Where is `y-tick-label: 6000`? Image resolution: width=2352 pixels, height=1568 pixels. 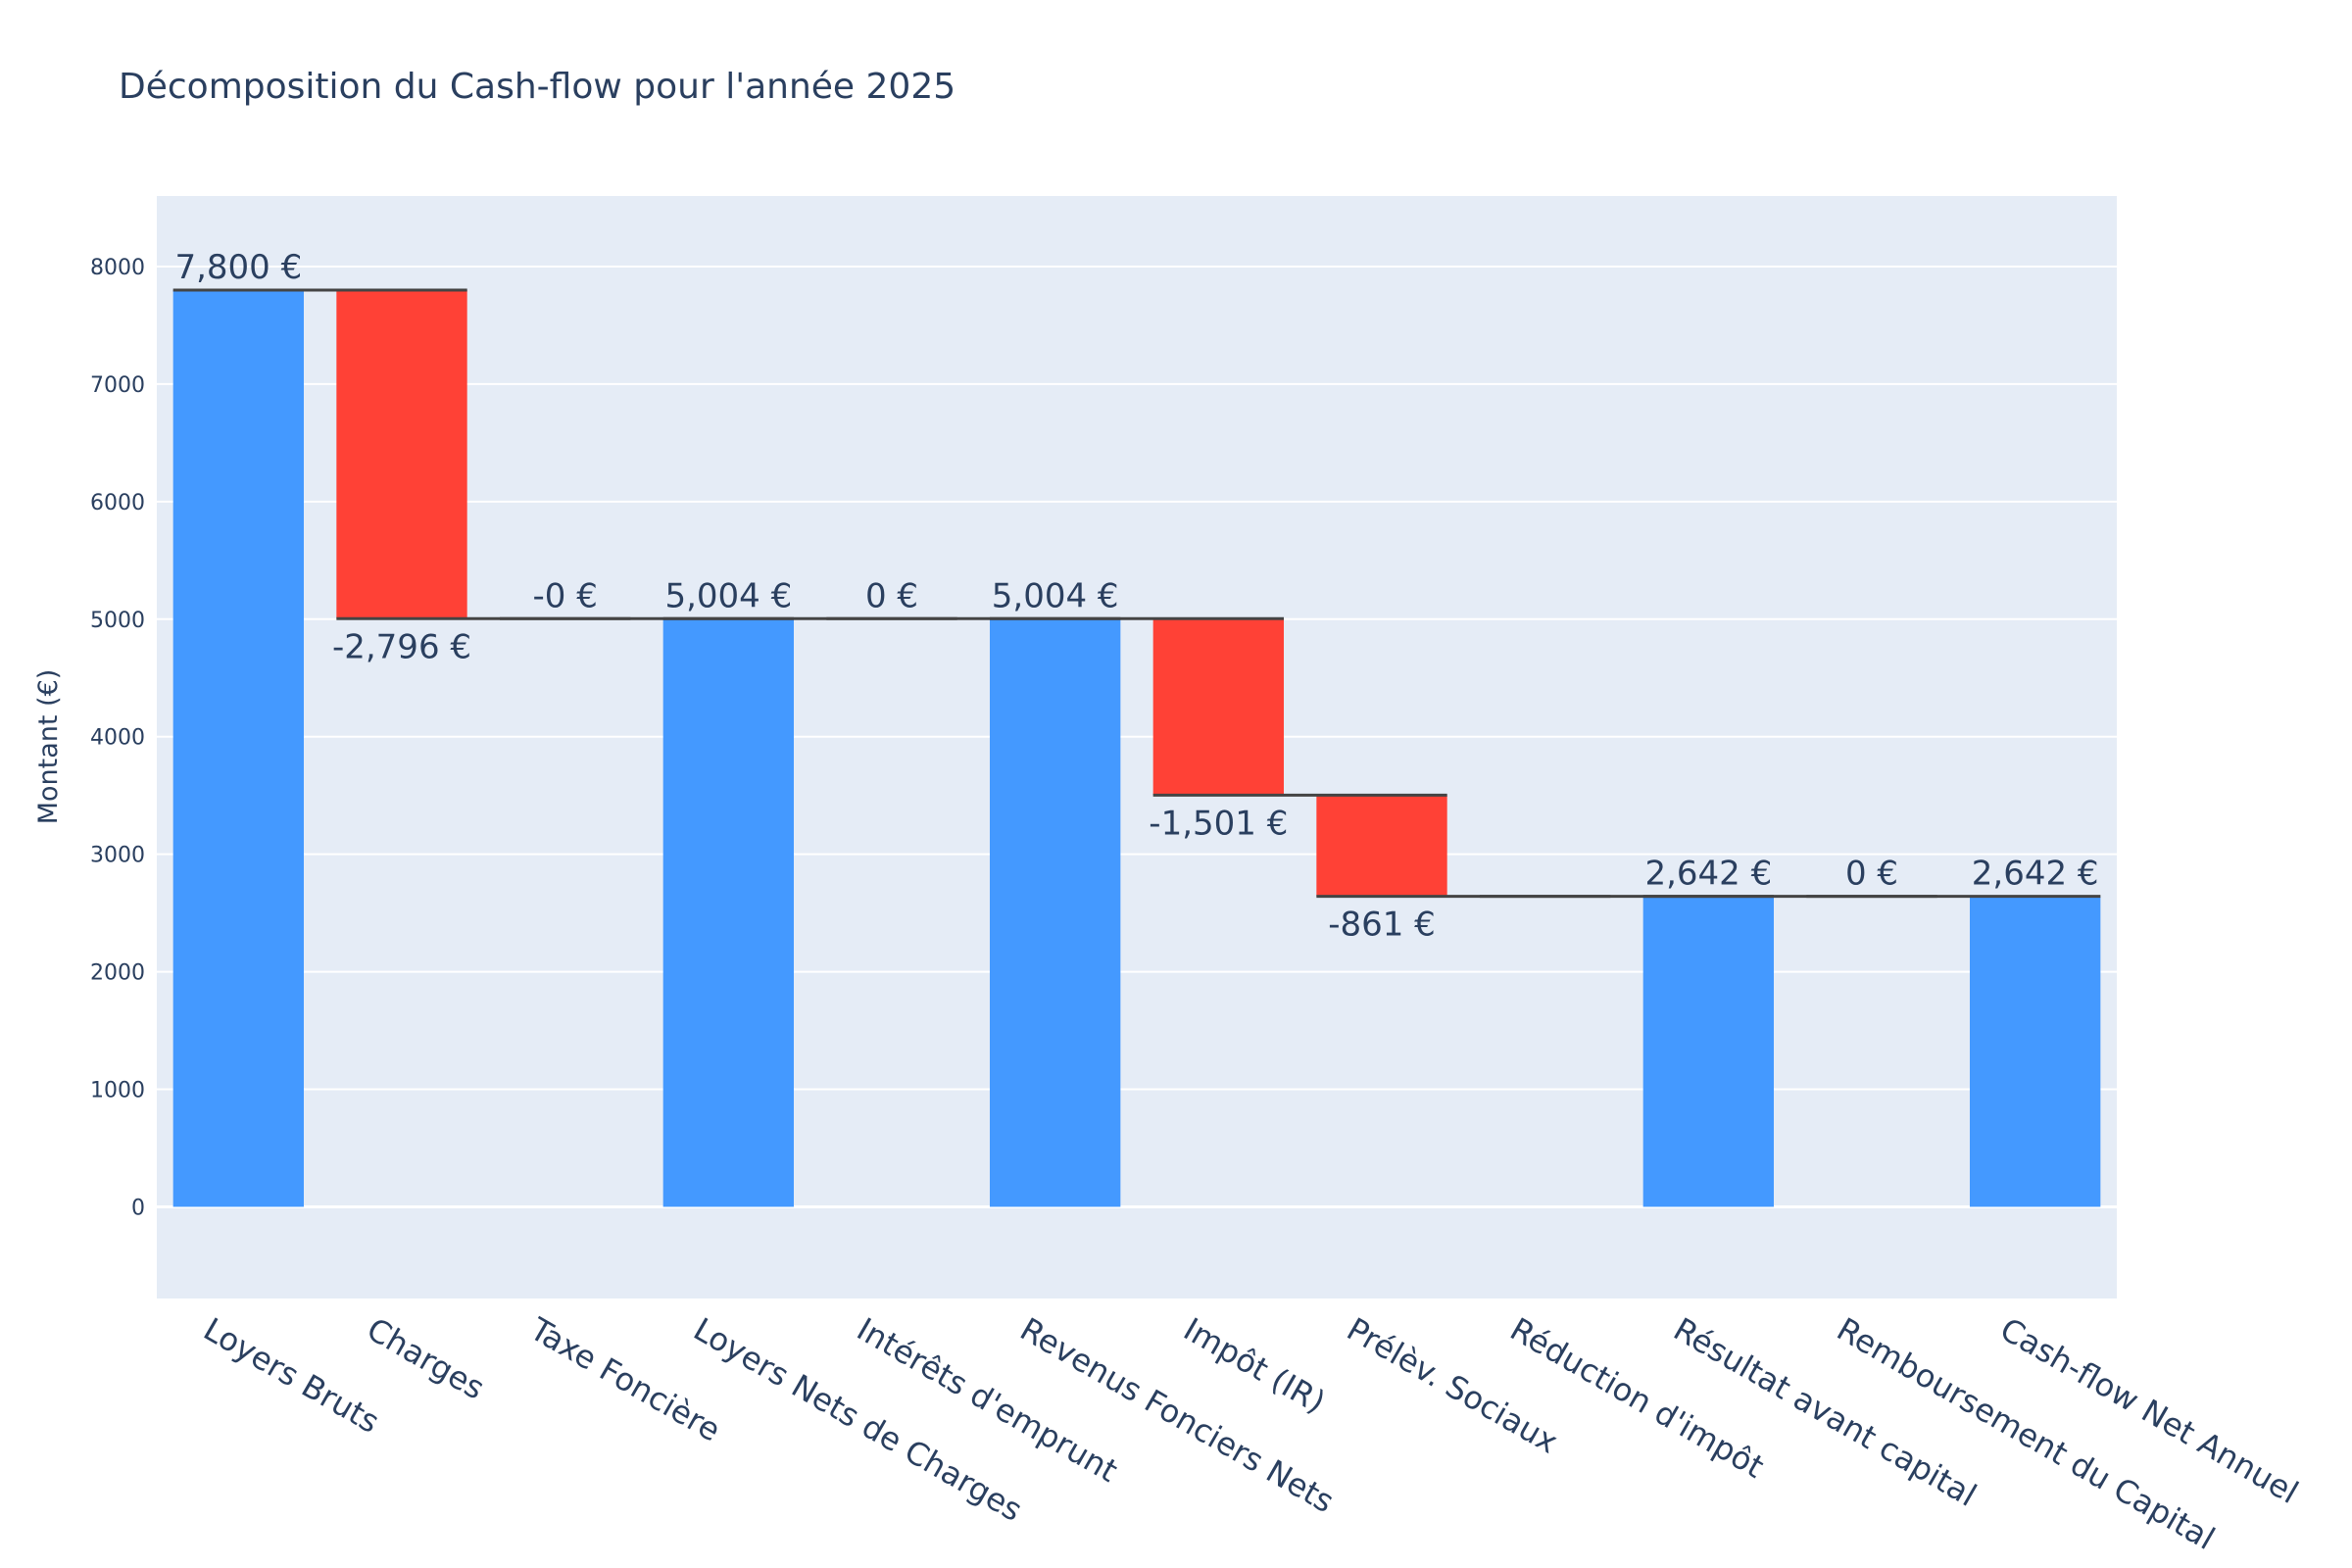
y-tick-label: 6000 is located at coordinates (117, 503).